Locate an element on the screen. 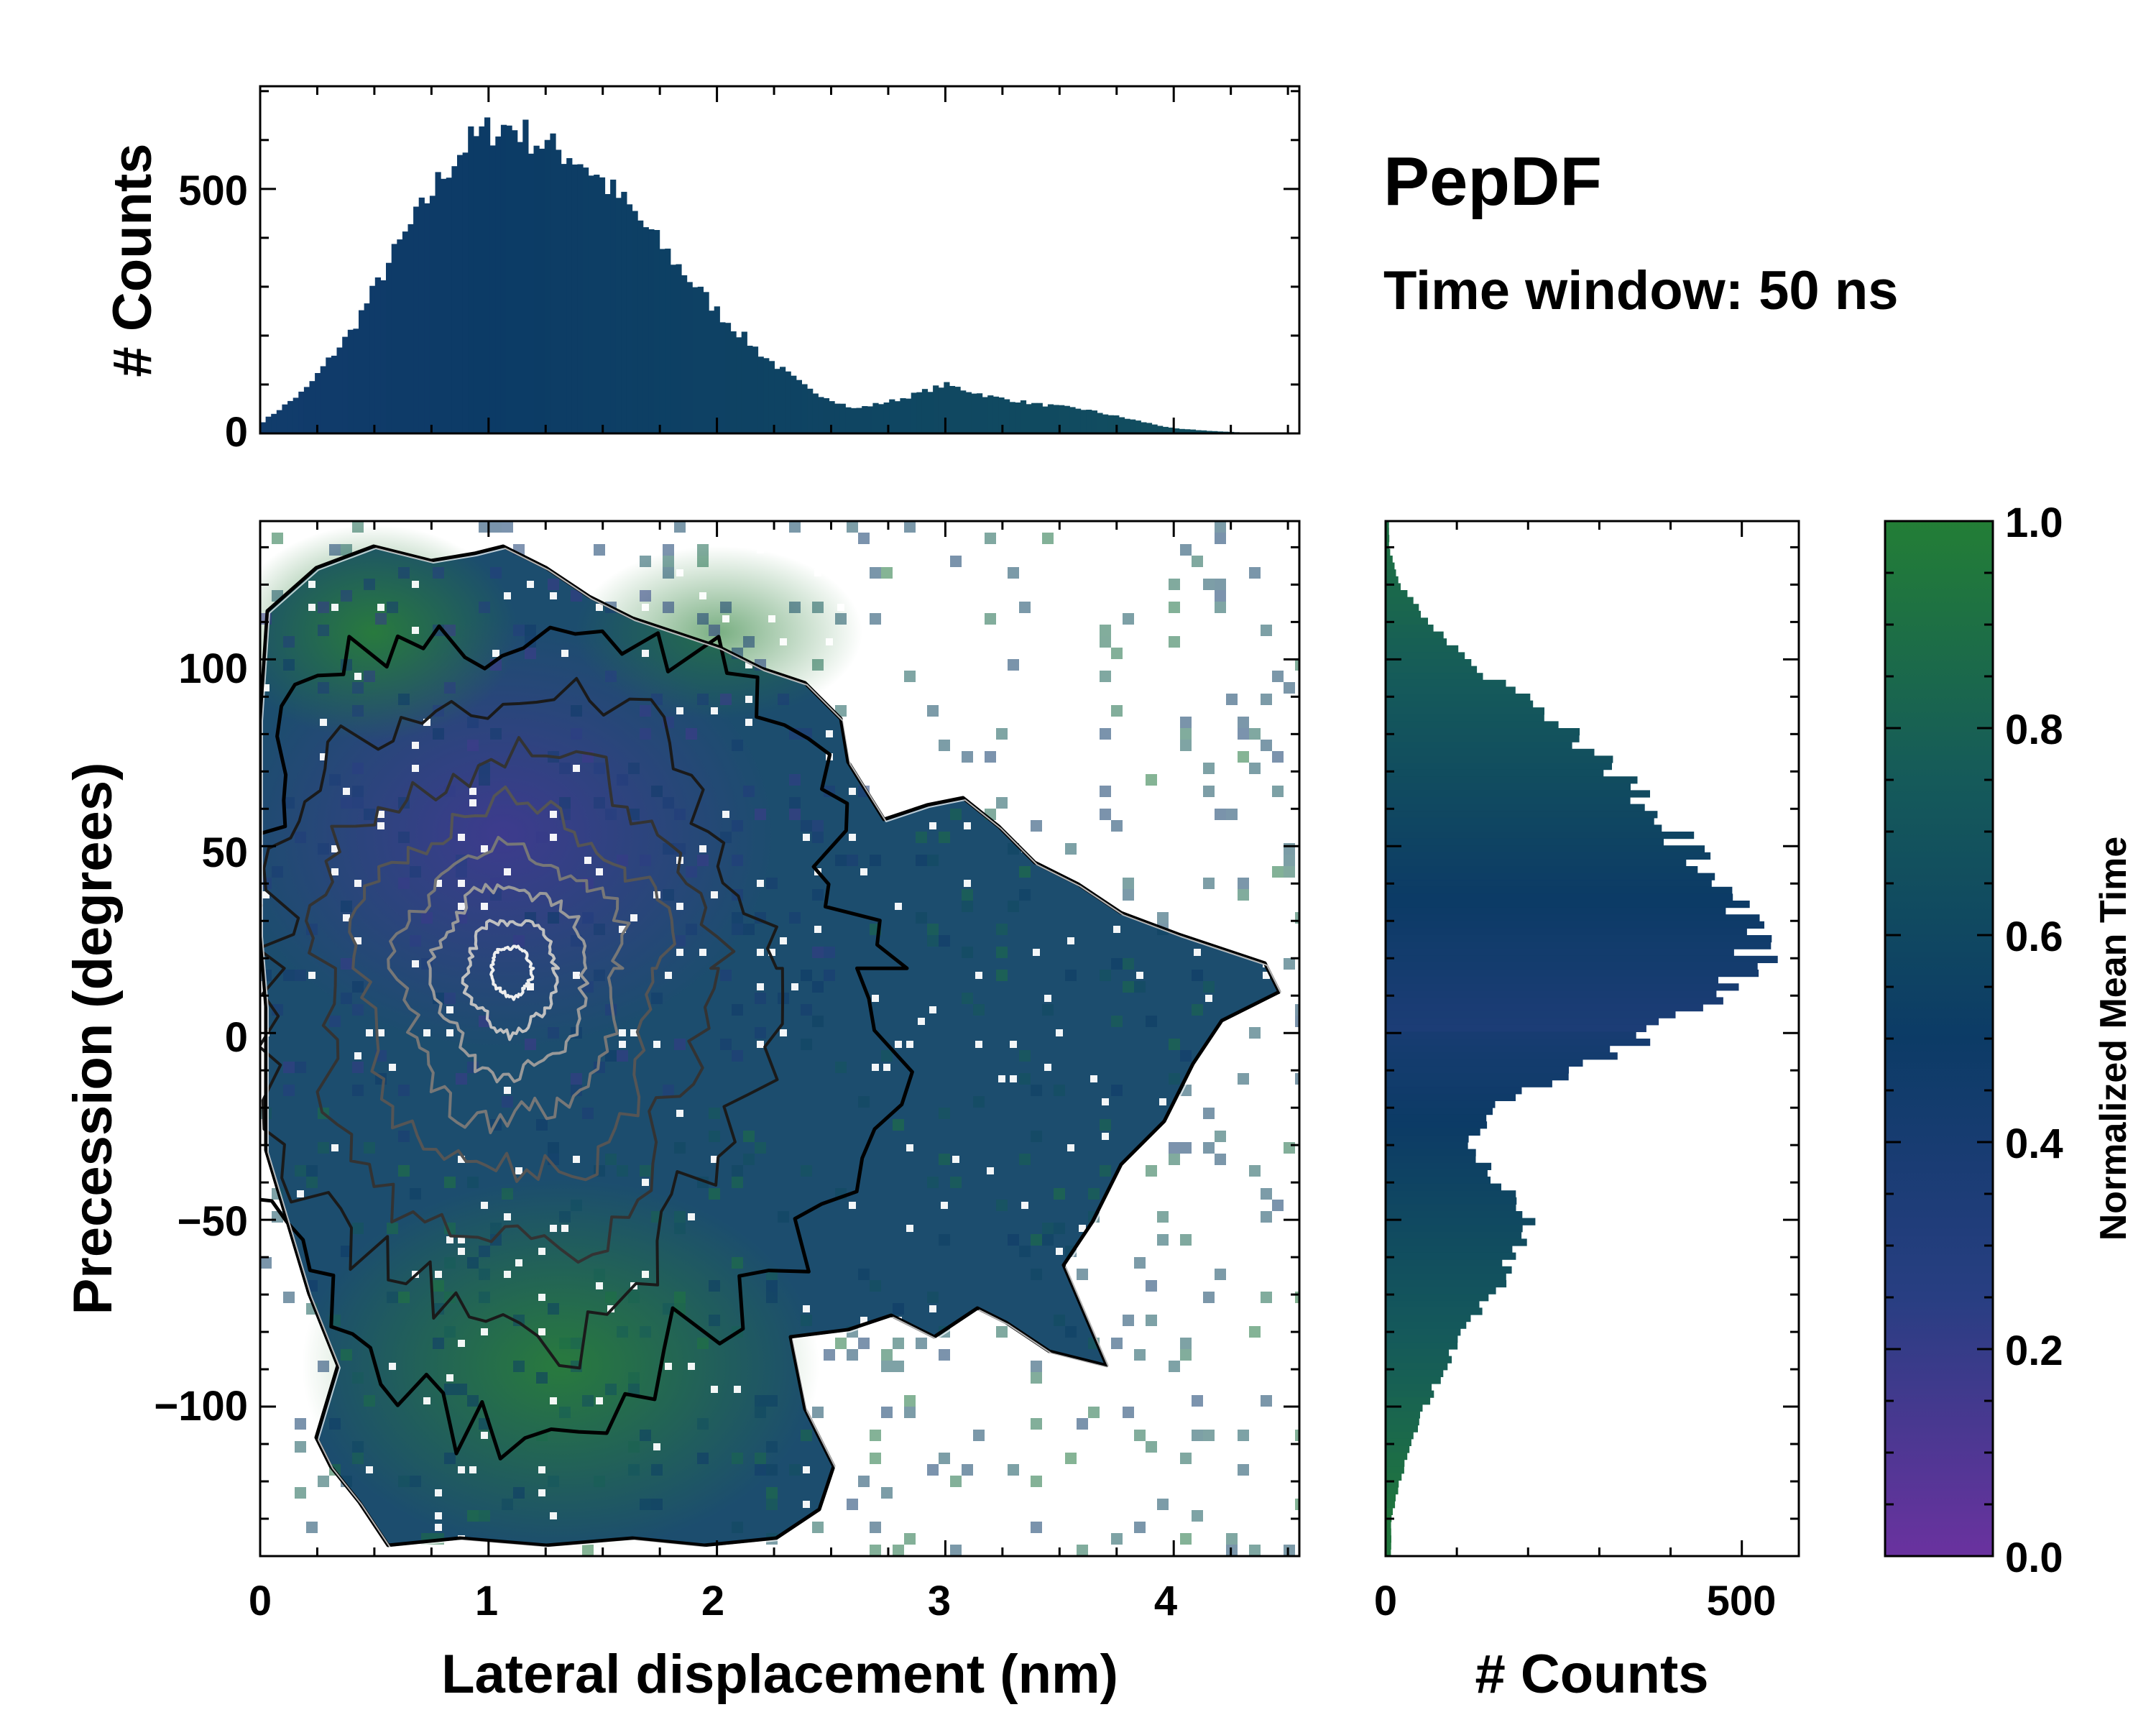 The image size is (2156, 1725). heatmap-late-time-upper is located at coordinates (389, 632).